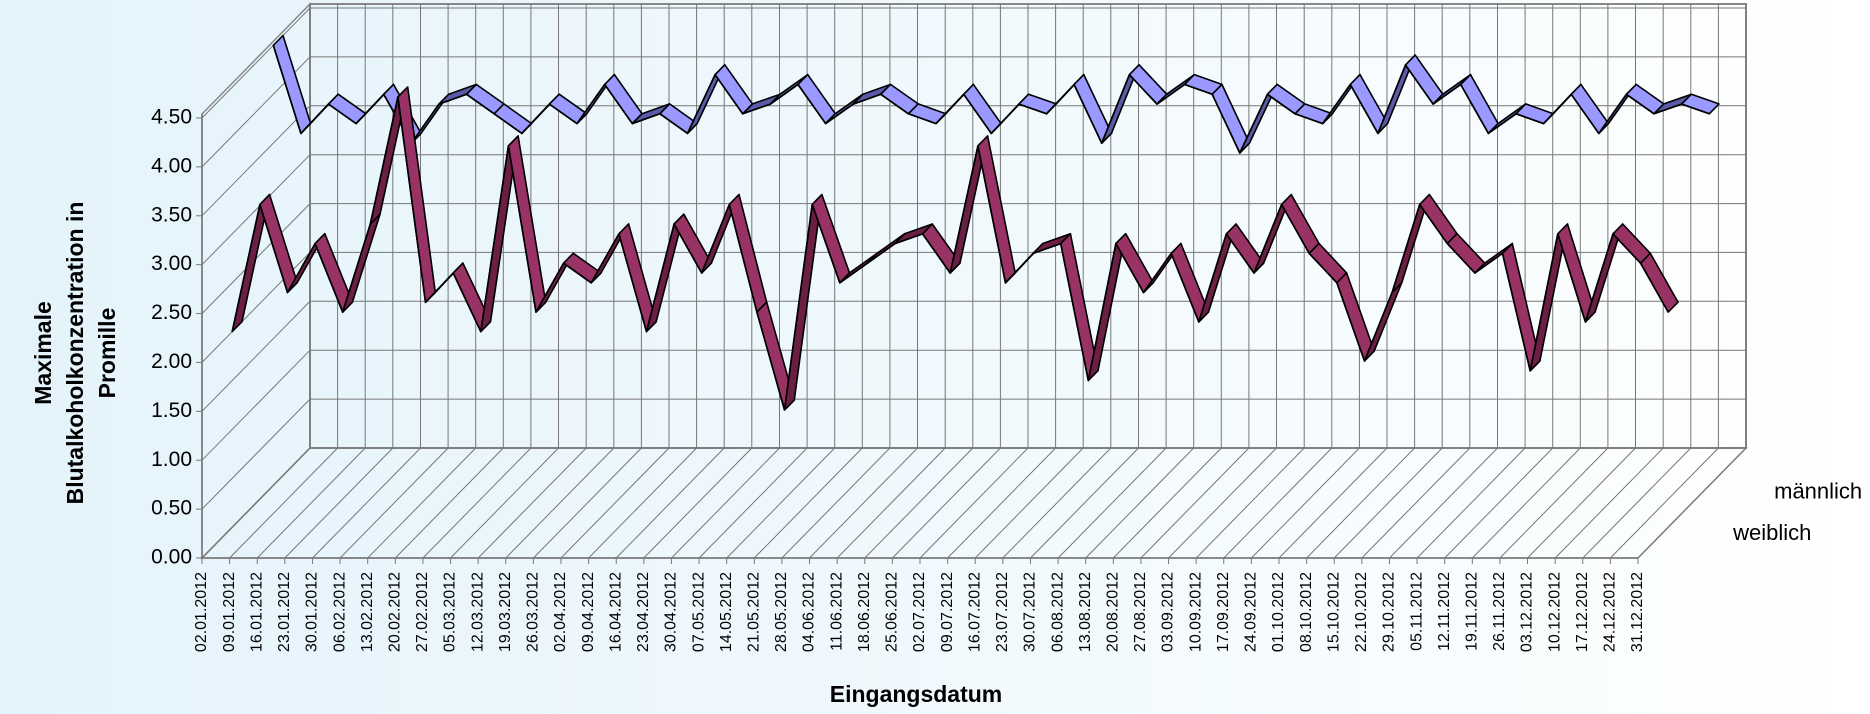 The height and width of the screenshot is (714, 1870). I want to click on x-tick-label: 24.12.2012, so click(1610, 612).